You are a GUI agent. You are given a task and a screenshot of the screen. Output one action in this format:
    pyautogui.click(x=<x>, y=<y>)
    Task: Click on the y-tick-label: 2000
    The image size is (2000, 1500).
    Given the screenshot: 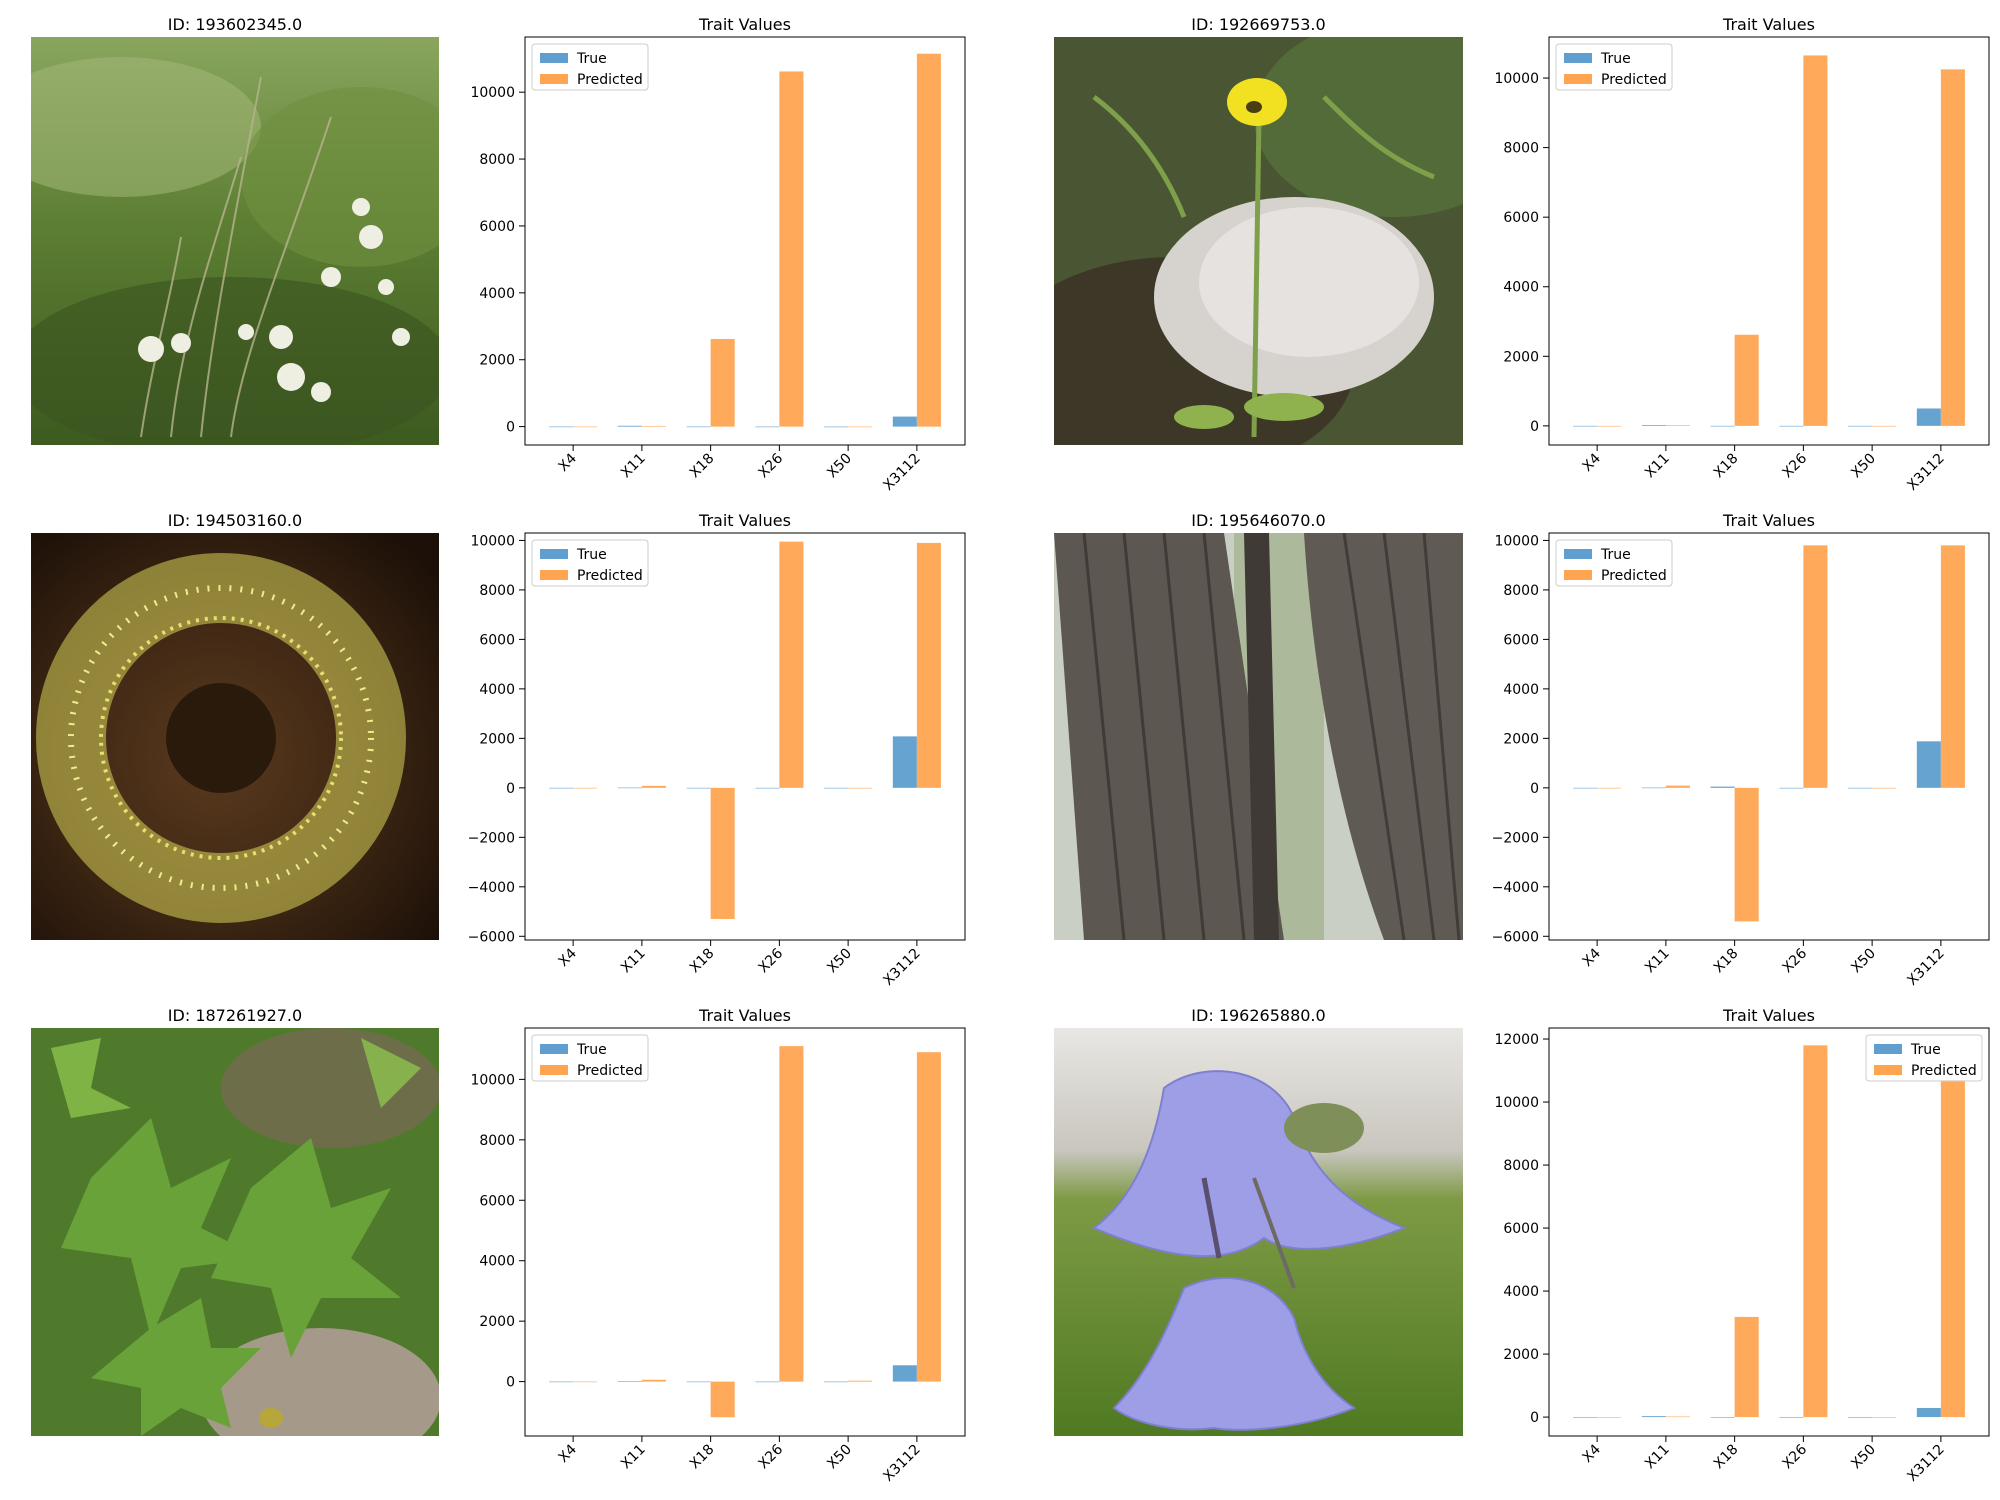 What is the action you would take?
    pyautogui.click(x=497, y=739)
    